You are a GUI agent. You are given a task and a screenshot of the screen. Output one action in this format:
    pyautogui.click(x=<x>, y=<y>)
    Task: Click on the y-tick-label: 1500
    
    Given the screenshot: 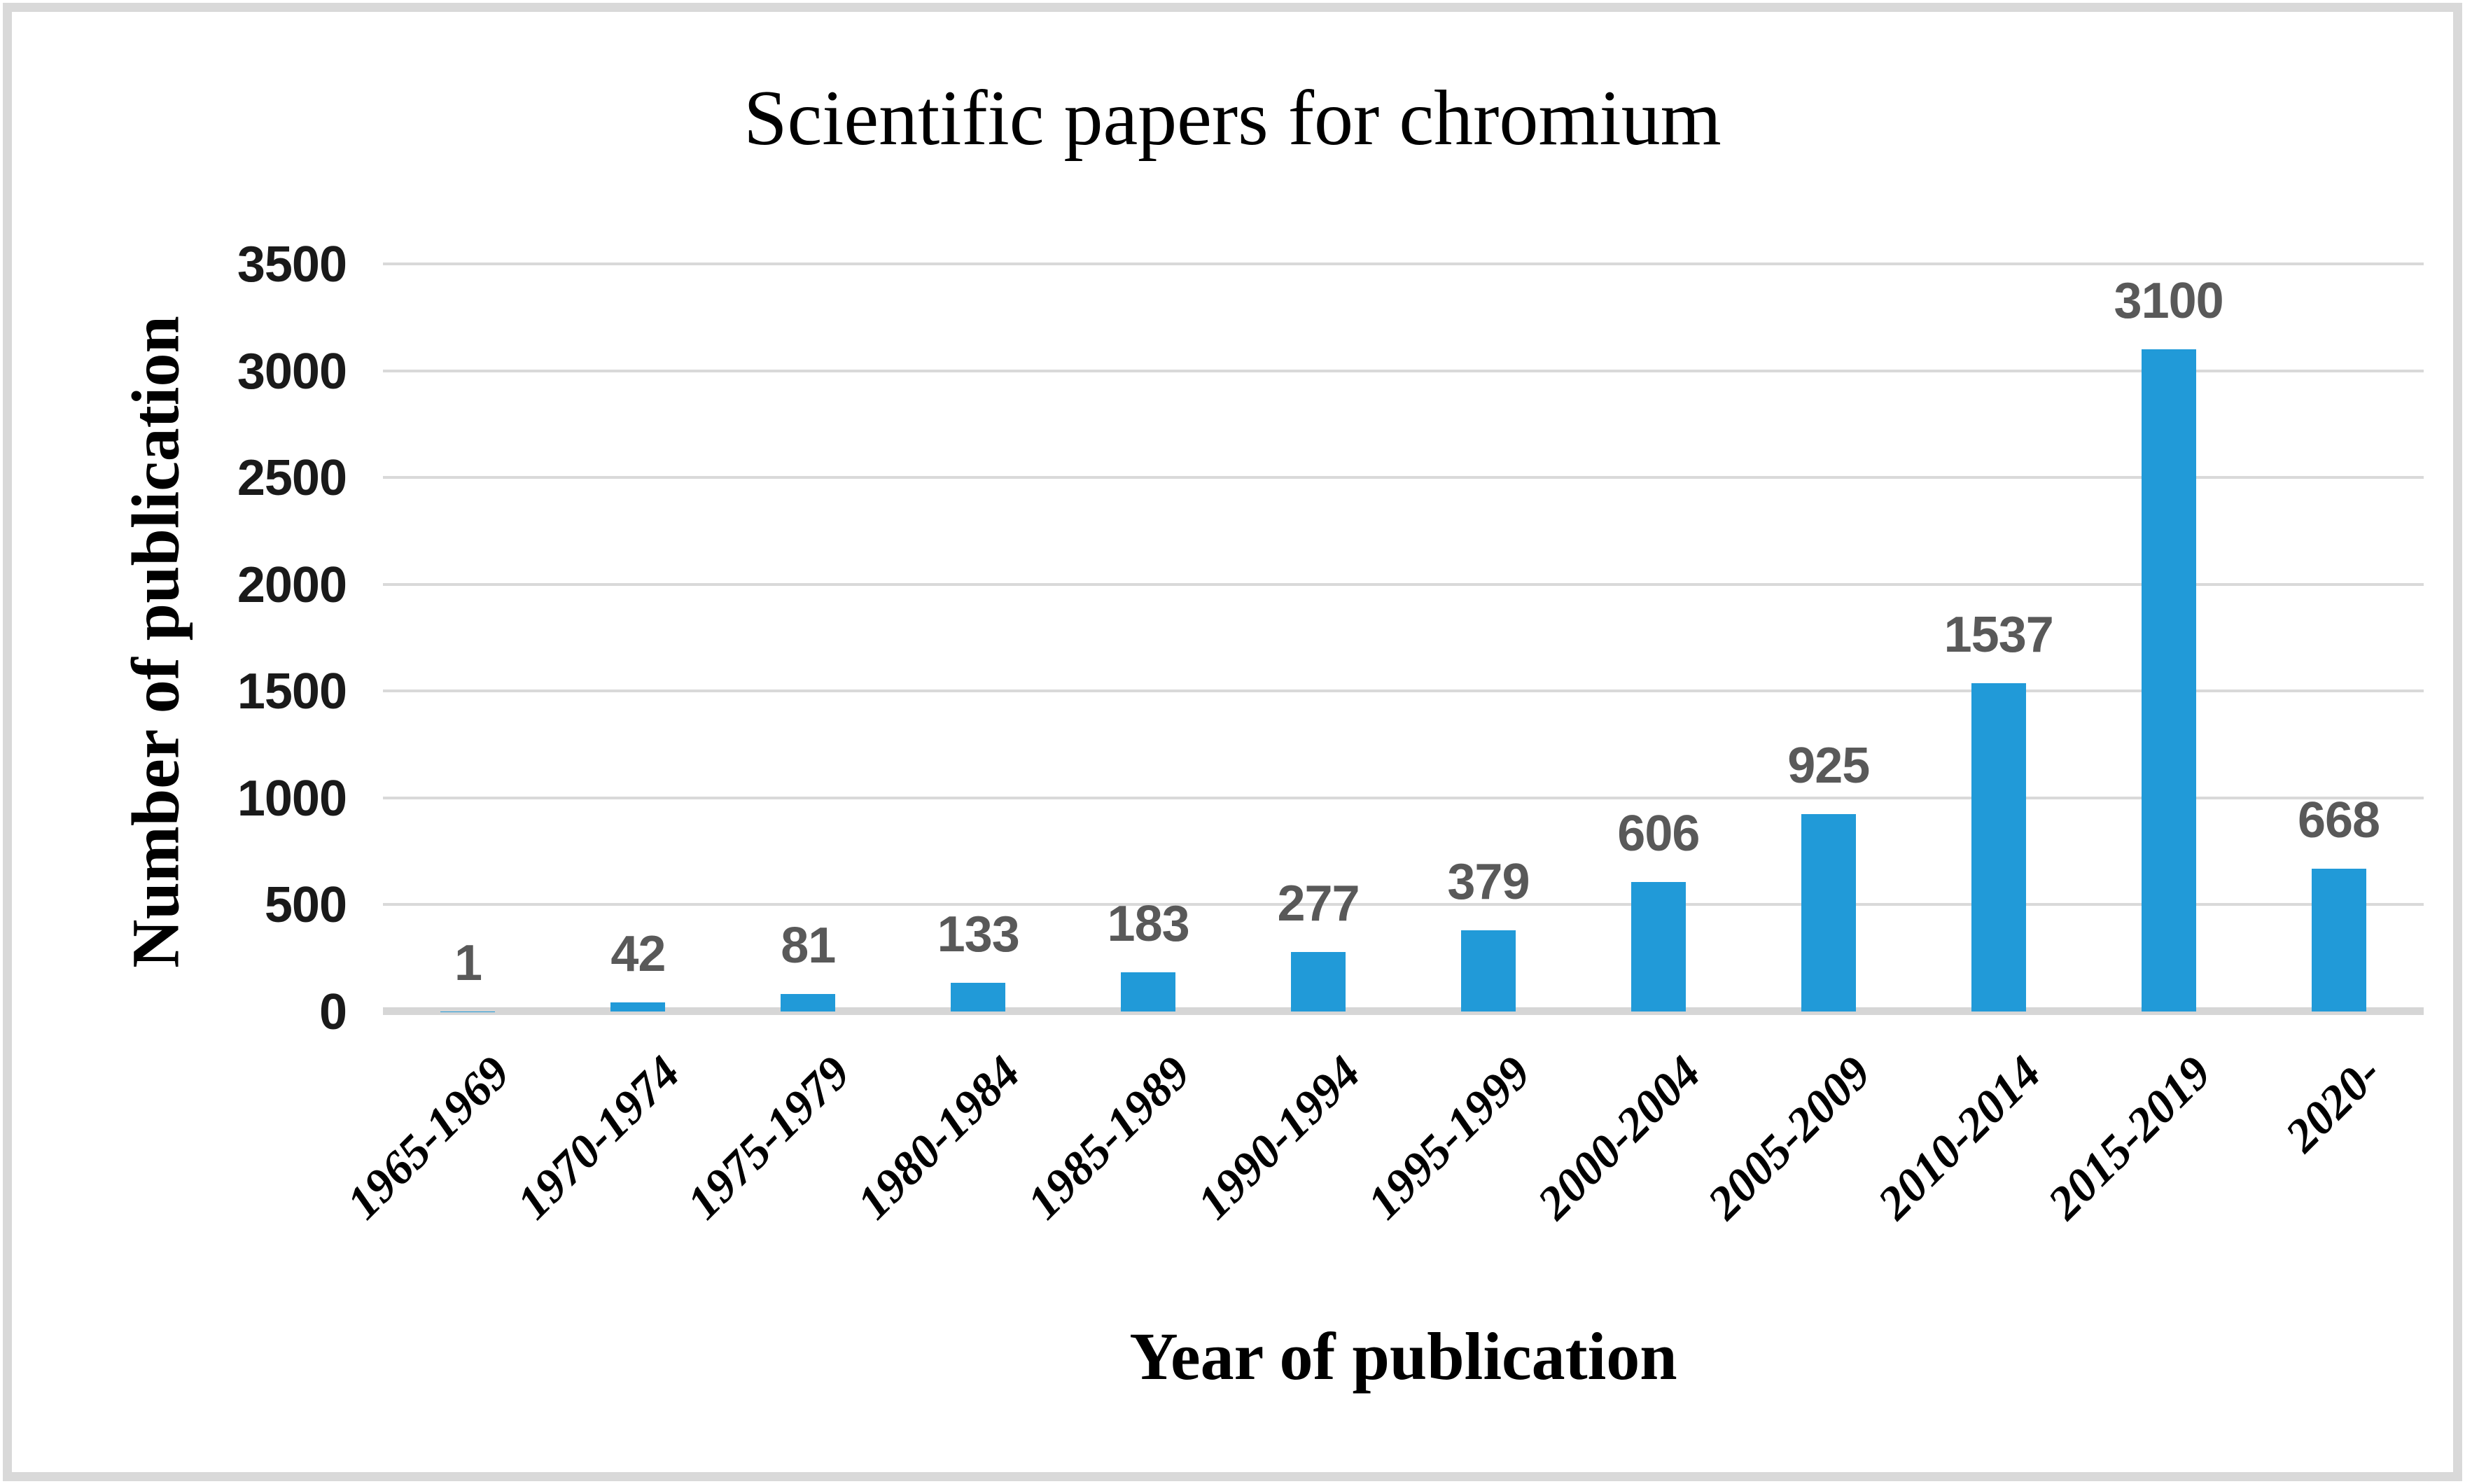 What is the action you would take?
    pyautogui.click(x=292, y=692)
    